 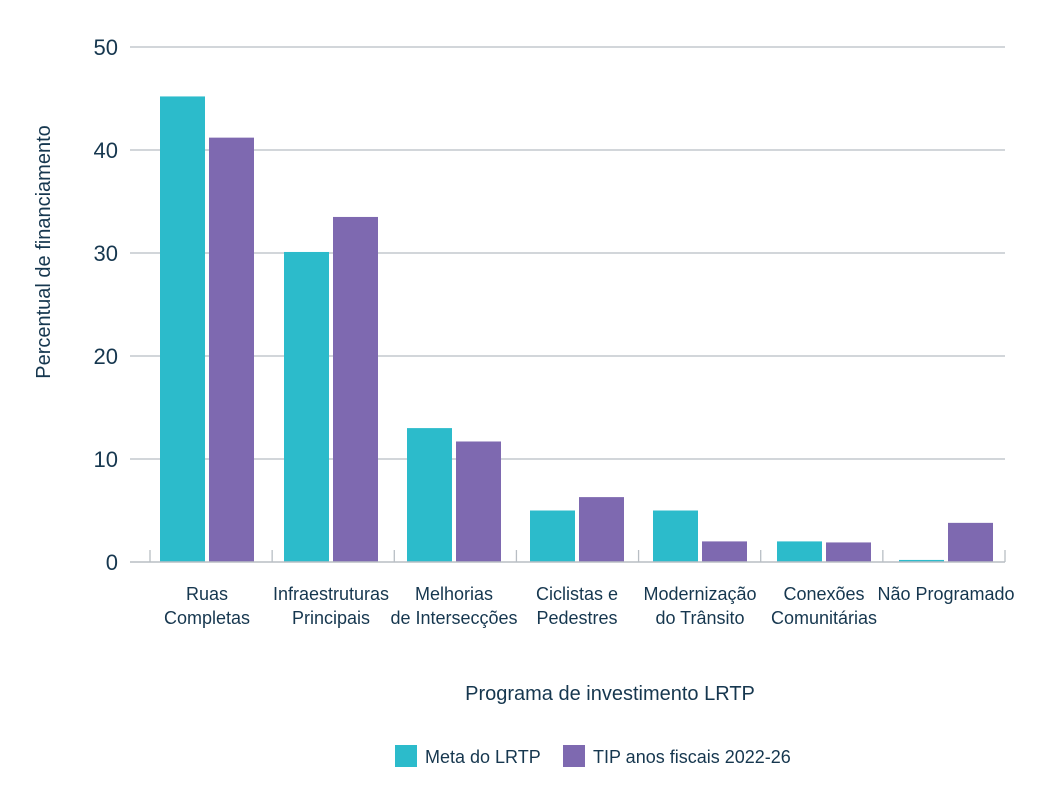 I want to click on category-label: Modernização do Trânsito, so click(x=699, y=606).